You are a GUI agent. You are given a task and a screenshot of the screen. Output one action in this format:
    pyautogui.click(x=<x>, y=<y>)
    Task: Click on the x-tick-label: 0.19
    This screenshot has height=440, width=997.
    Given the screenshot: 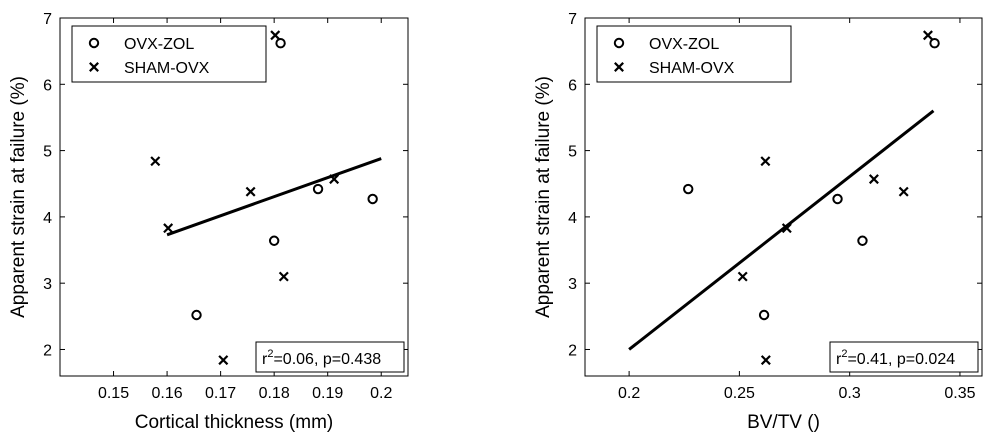 What is the action you would take?
    pyautogui.click(x=327, y=393)
    